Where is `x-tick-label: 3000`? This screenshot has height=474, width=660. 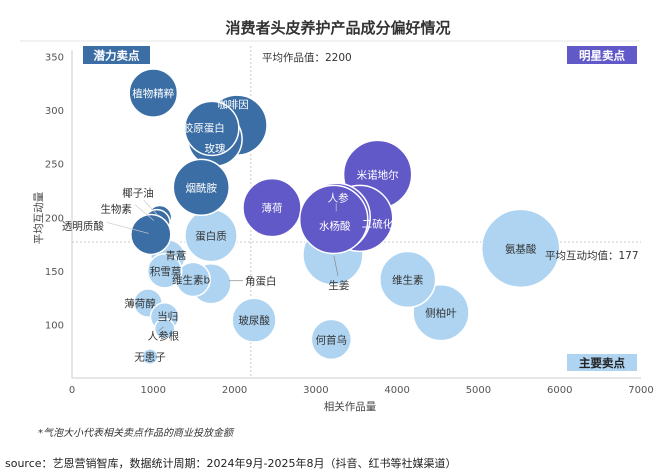
x-tick-label: 3000 is located at coordinates (315, 390).